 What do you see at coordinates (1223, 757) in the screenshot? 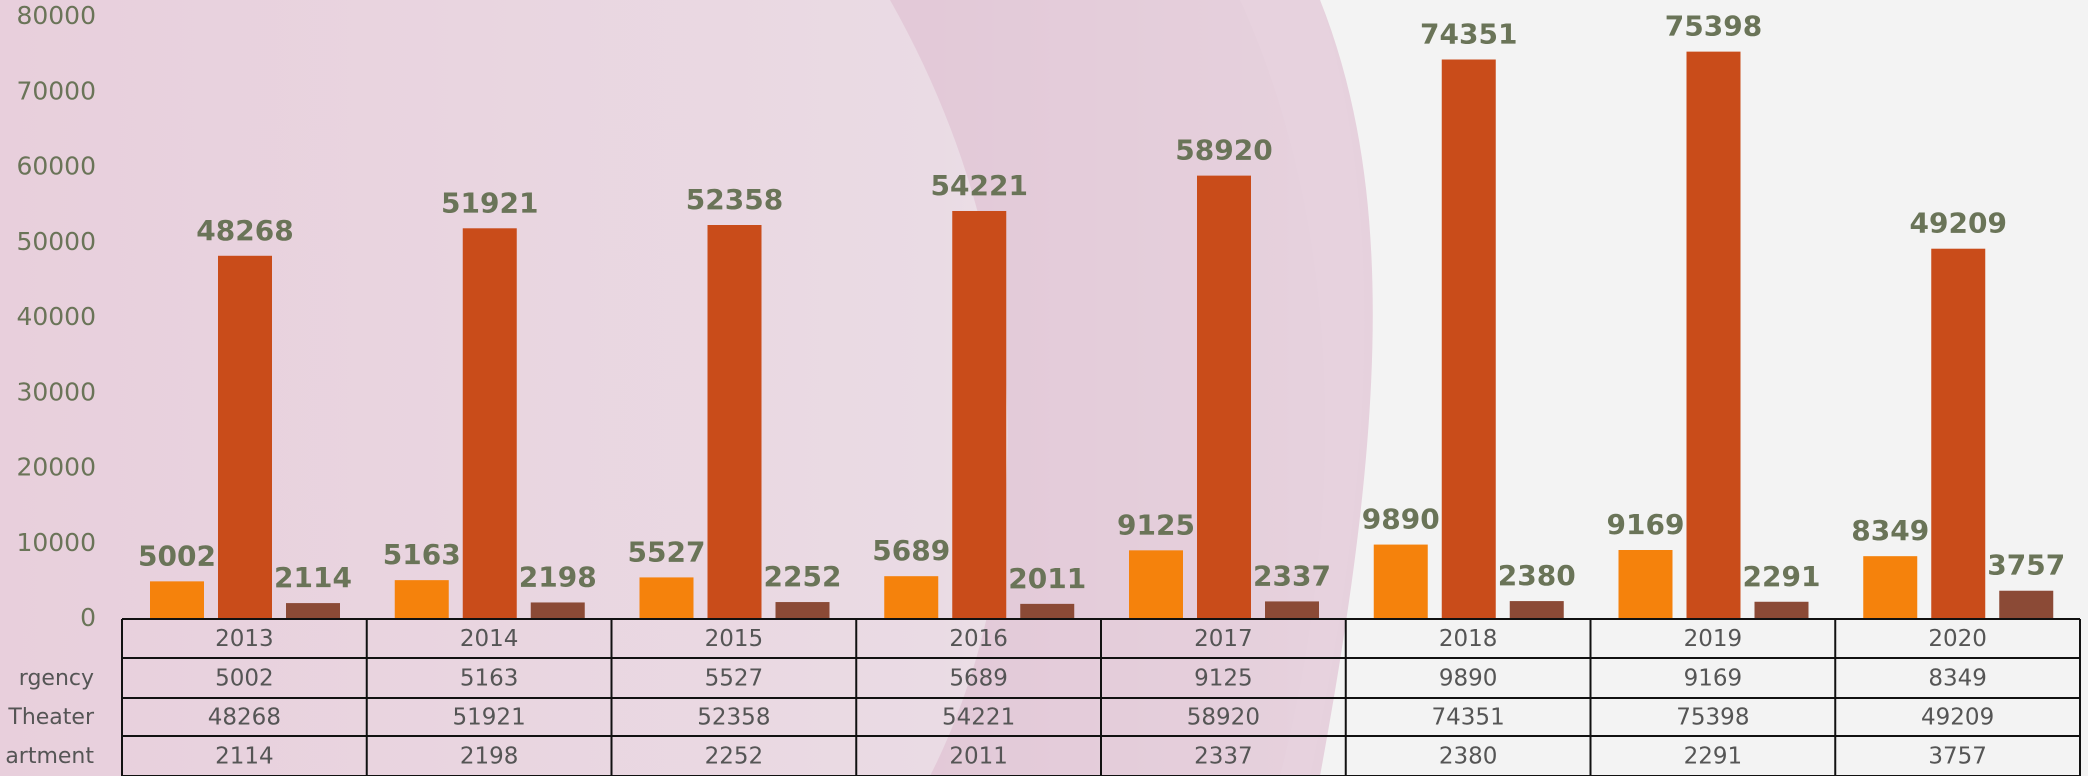
I see `table-cell: 2337` at bounding box center [1223, 757].